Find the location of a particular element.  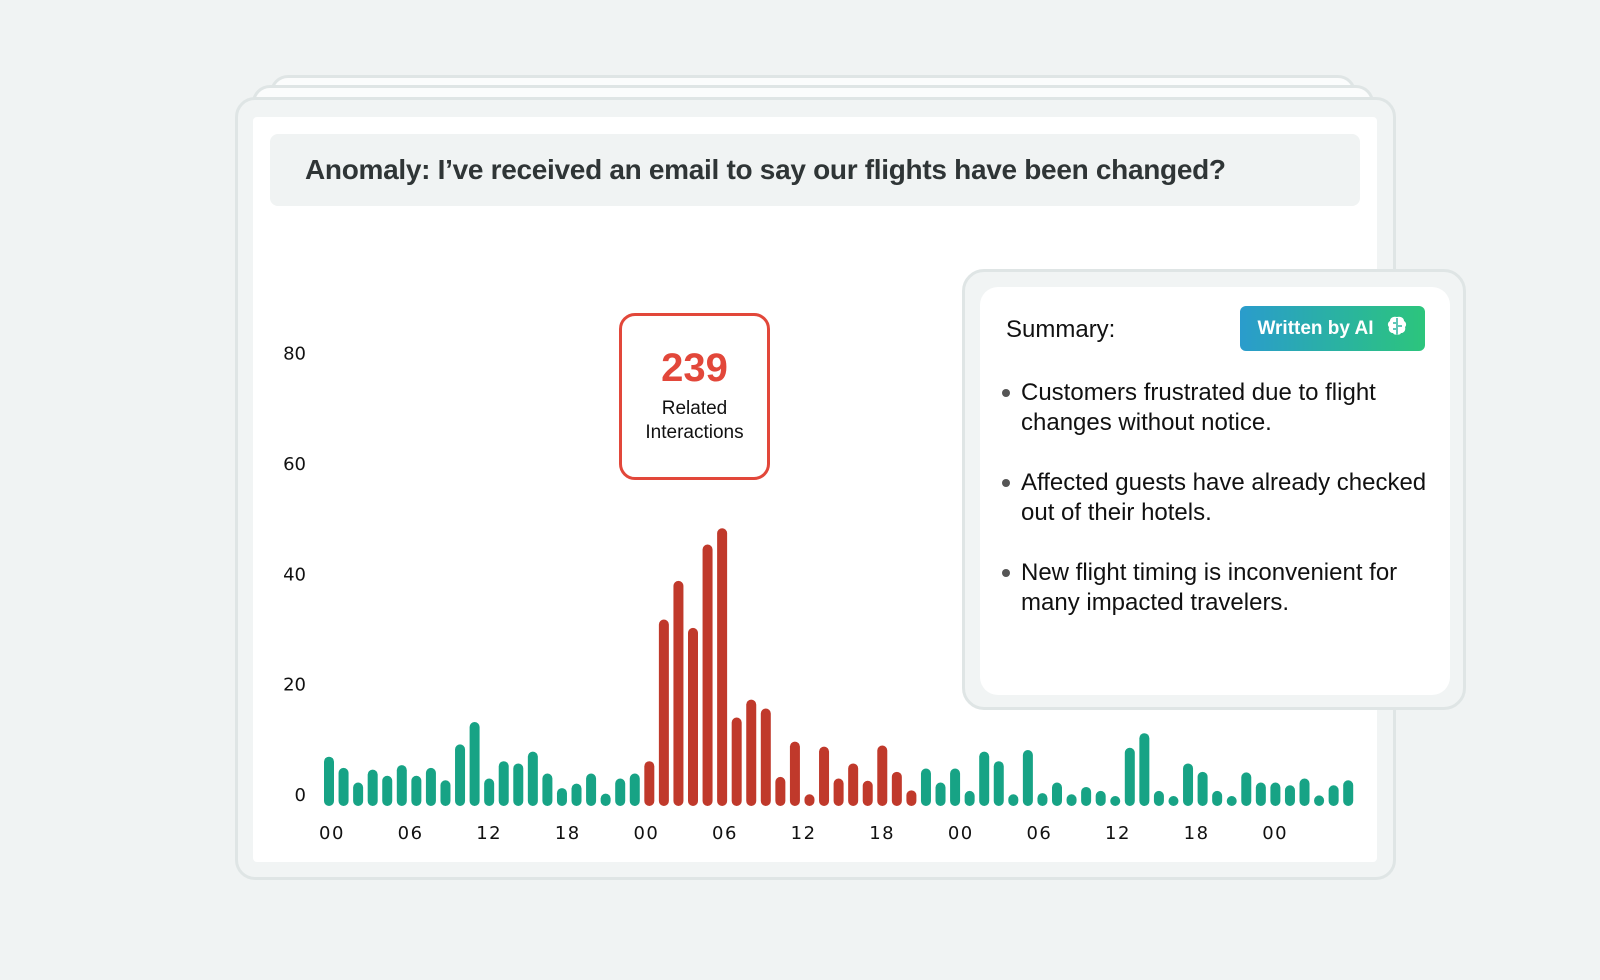

related-interactions-callout: 239 Related Interactions is located at coordinates (694, 396).